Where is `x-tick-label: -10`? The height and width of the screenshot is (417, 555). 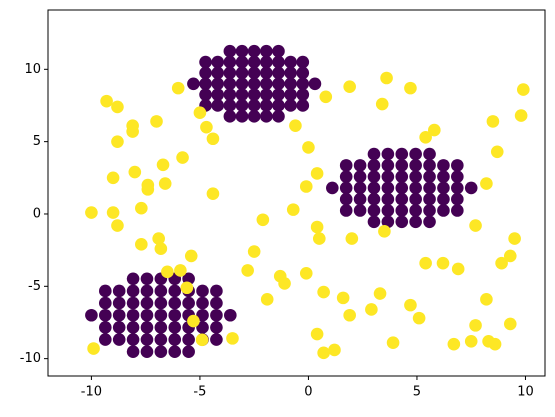 x-tick-label: -10 is located at coordinates (91, 392).